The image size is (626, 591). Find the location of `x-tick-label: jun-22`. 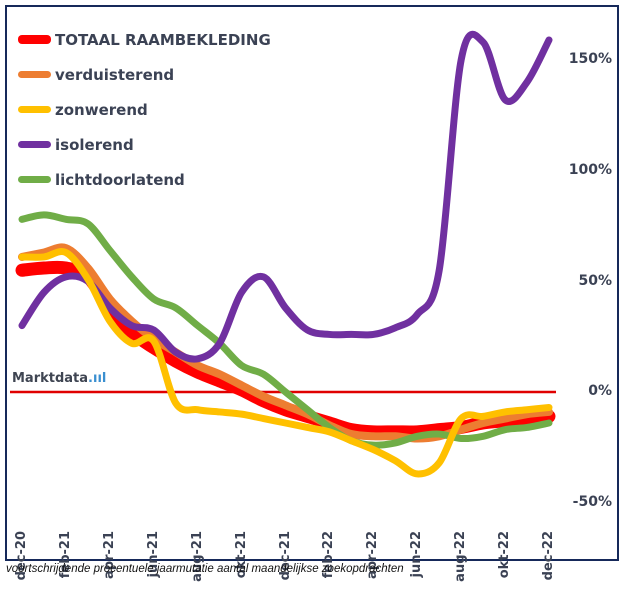

x-tick-label: jun-22 is located at coordinates (419, 531).